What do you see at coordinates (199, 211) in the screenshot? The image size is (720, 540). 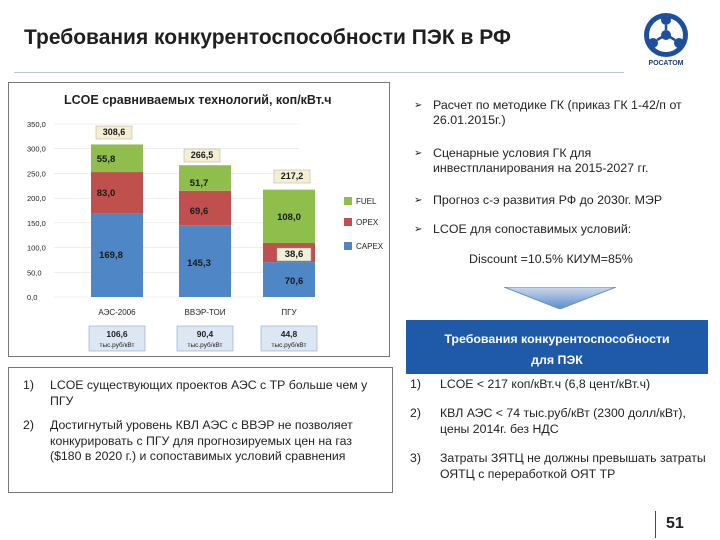 I see `data-label: 69,6` at bounding box center [199, 211].